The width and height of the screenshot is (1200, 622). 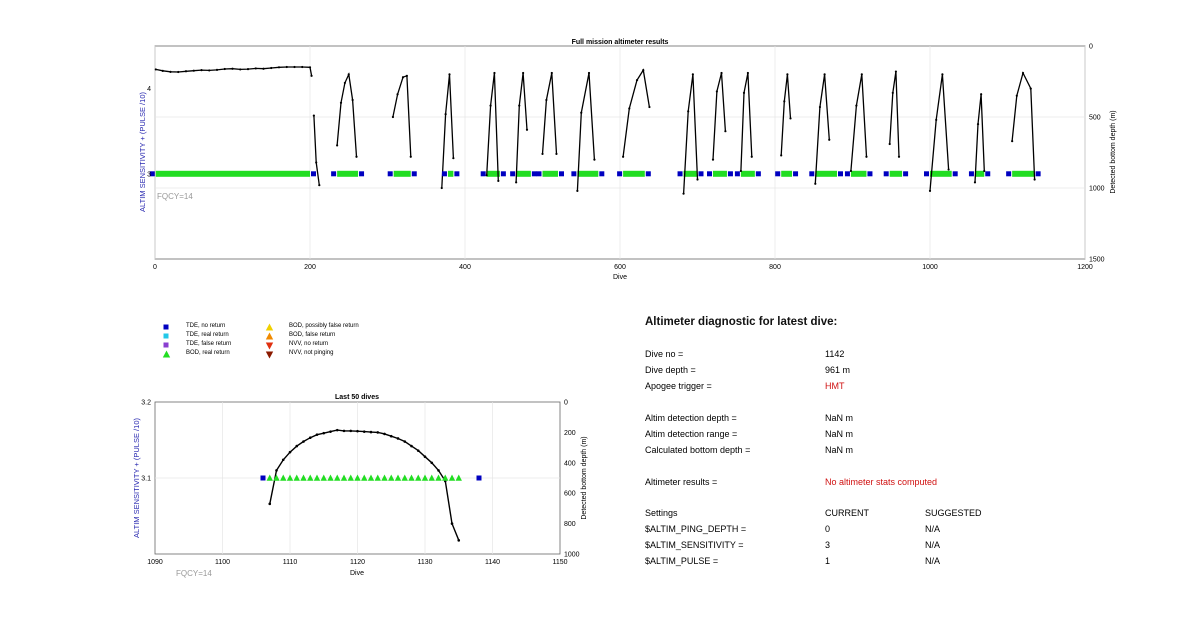 I want to click on sensitivity-current: 3, so click(x=828, y=545).